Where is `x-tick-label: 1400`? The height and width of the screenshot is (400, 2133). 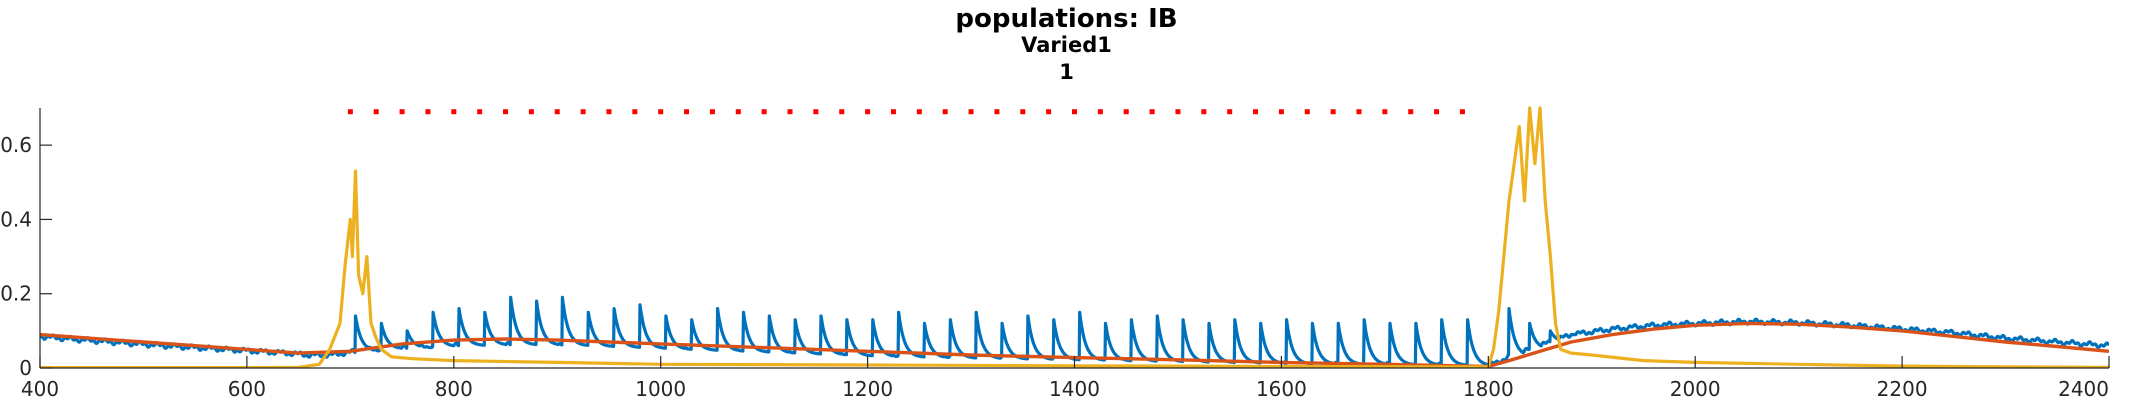
x-tick-label: 1400 is located at coordinates (1074, 388).